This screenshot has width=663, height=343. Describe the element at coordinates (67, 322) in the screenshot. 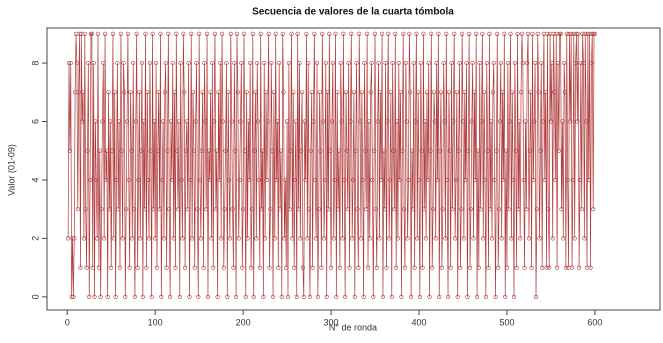

I see `x-tick-label: 0` at that location.